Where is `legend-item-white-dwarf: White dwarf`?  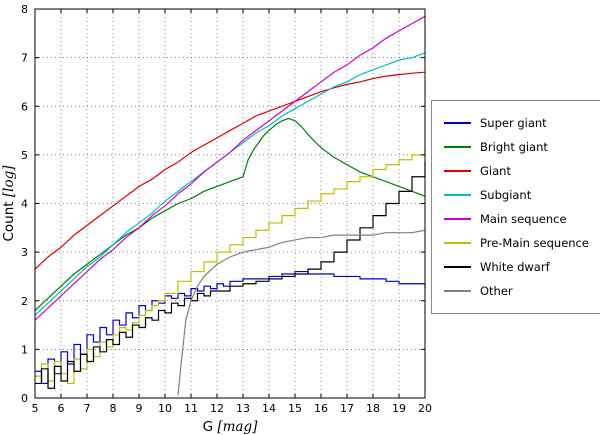
legend-item-white-dwarf: White dwarf is located at coordinates (516, 267).